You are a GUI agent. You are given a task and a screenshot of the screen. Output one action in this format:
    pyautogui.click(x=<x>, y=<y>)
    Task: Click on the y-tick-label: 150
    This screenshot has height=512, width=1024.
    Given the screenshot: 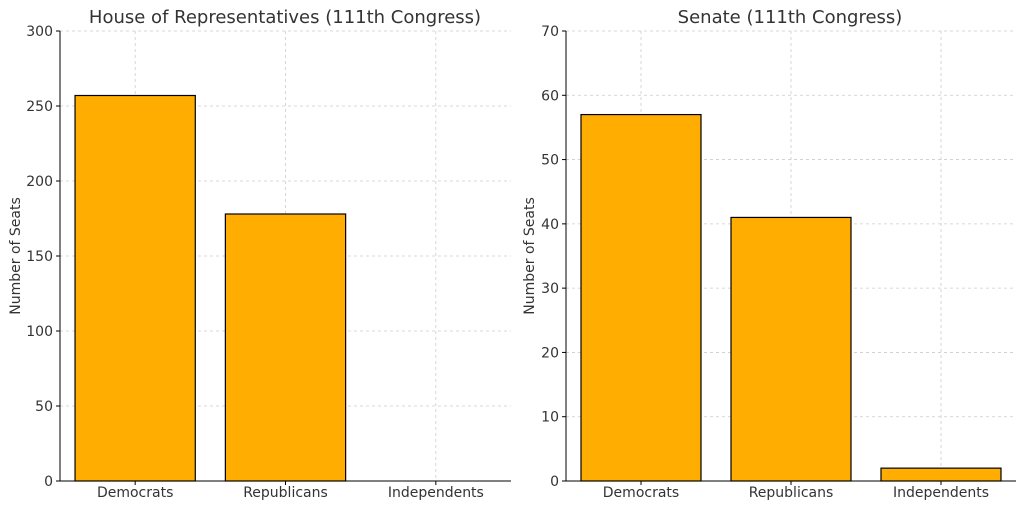 What is the action you would take?
    pyautogui.click(x=39, y=257)
    